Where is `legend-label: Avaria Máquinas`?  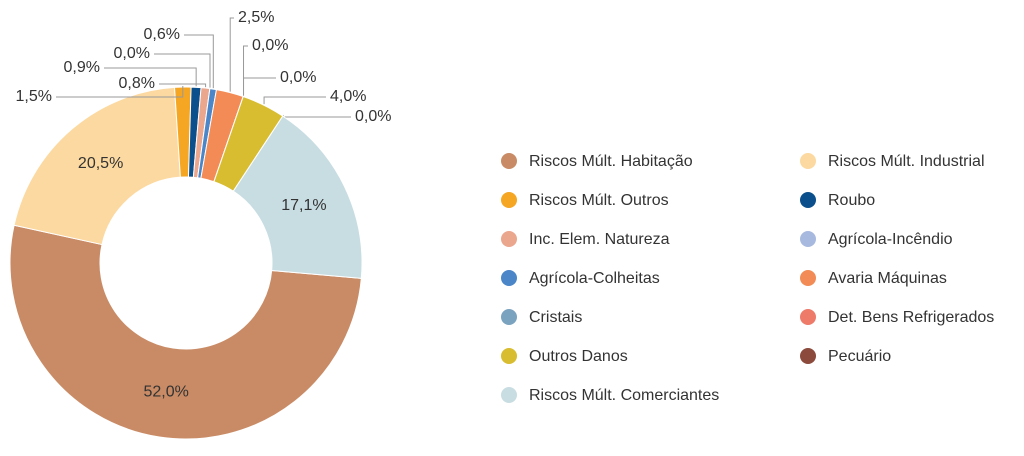 legend-label: Avaria Máquinas is located at coordinates (887, 278).